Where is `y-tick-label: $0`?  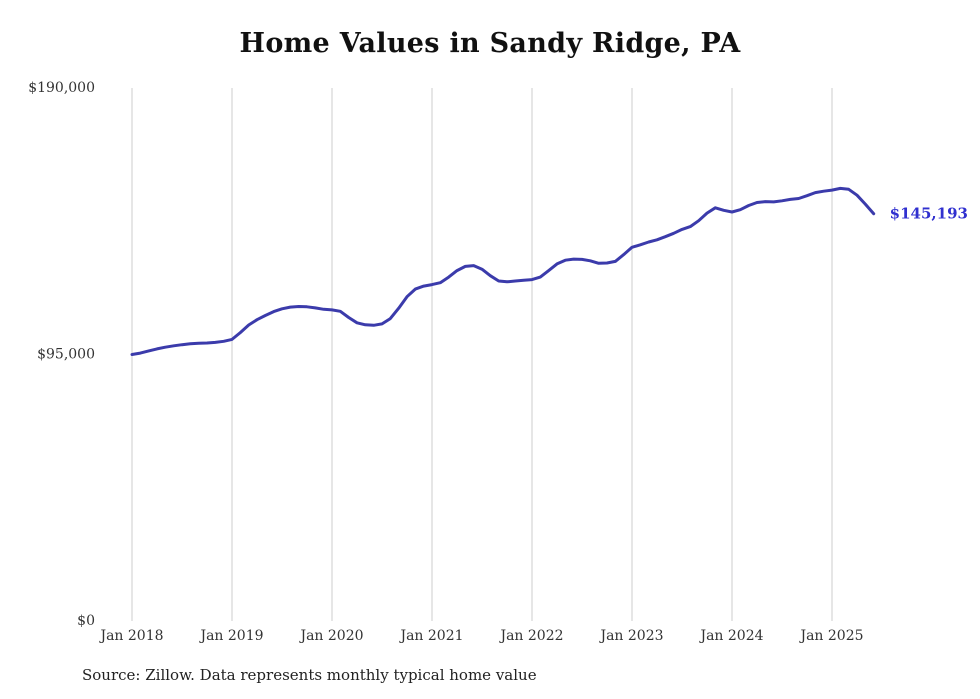 y-tick-label: $0 is located at coordinates (86, 621).